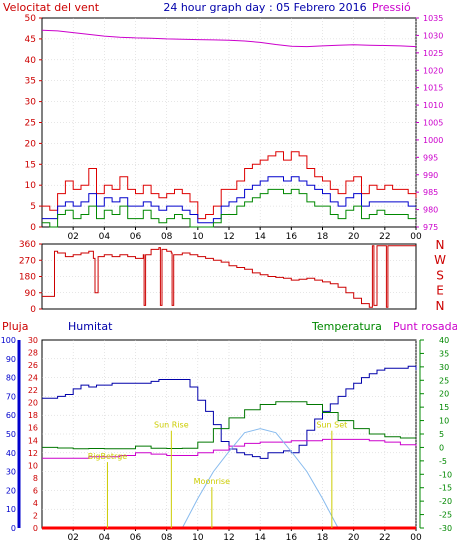 The width and height of the screenshot is (457, 544). Describe the element at coordinates (33, 428) in the screenshot. I see `rain-ytick-label: 16` at that location.